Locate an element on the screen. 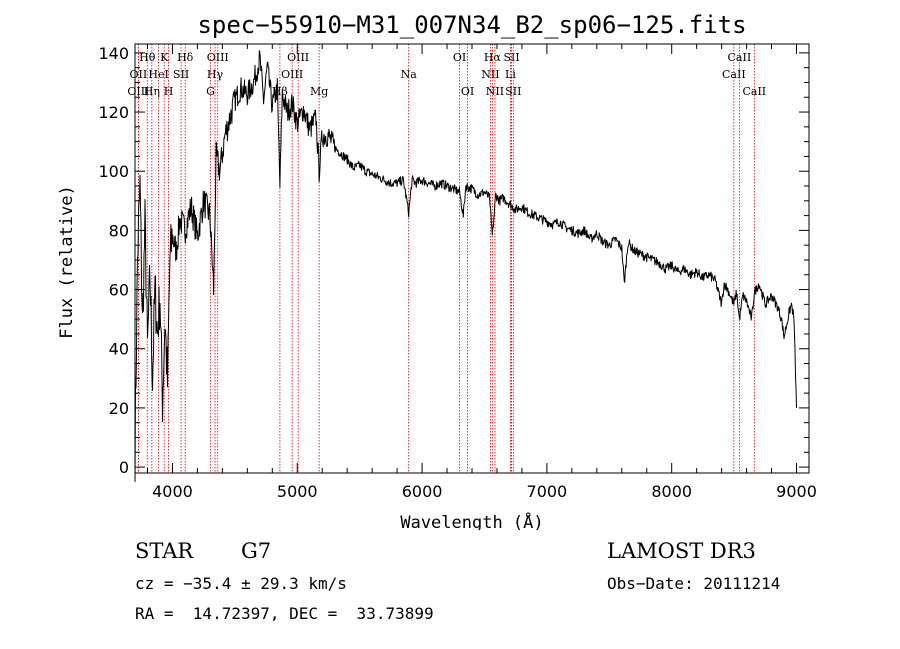 The width and height of the screenshot is (900, 649). line-label-23: Li is located at coordinates (510, 74).